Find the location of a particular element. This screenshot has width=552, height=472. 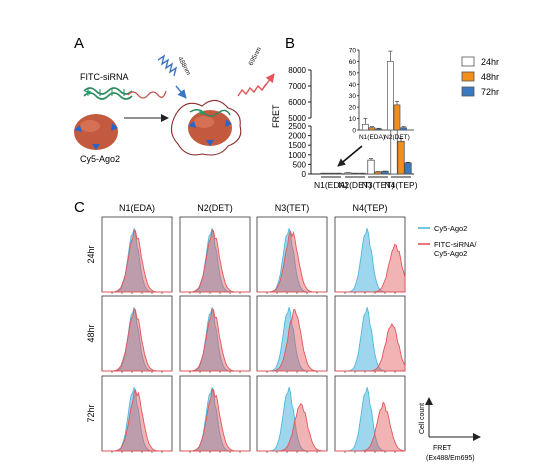

c-legend-complex-label: FITC-siRNA/ is located at coordinates (455, 244).